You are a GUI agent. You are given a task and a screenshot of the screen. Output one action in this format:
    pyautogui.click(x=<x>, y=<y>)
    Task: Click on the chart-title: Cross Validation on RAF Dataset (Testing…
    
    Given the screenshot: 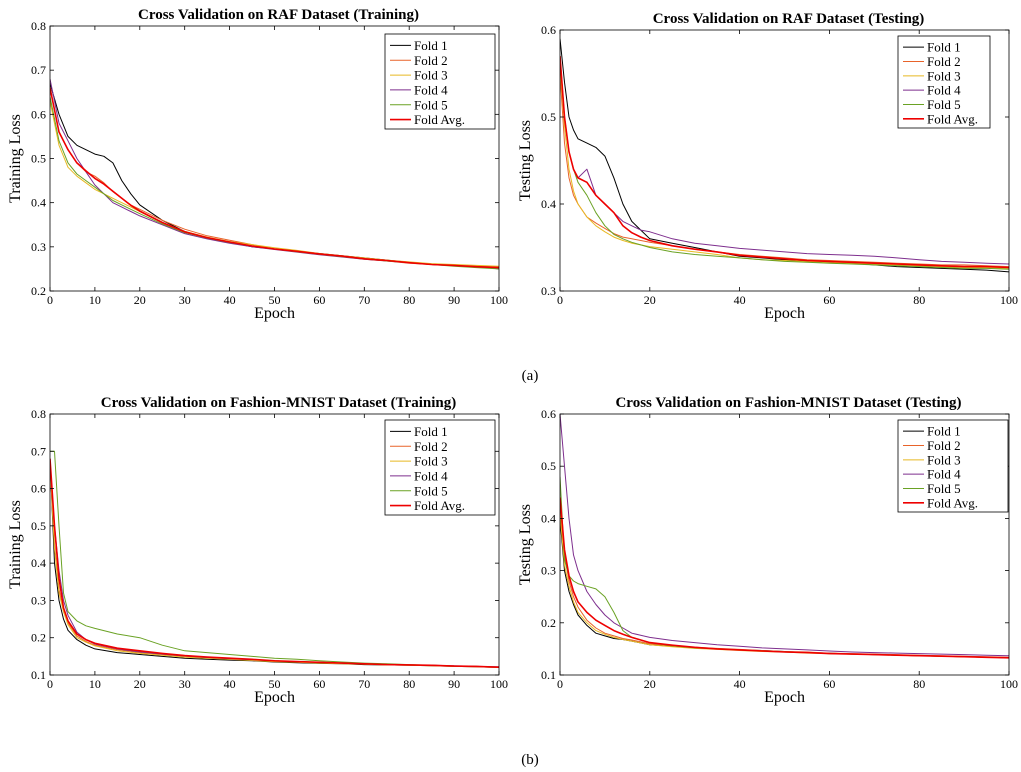 What is the action you would take?
    pyautogui.click(x=789, y=19)
    